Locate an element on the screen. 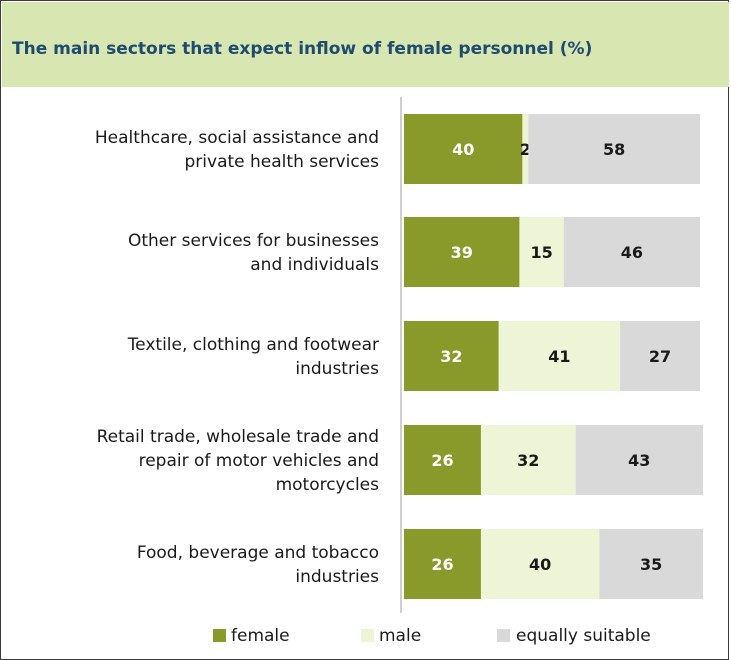  data-label: 43 is located at coordinates (639, 460).